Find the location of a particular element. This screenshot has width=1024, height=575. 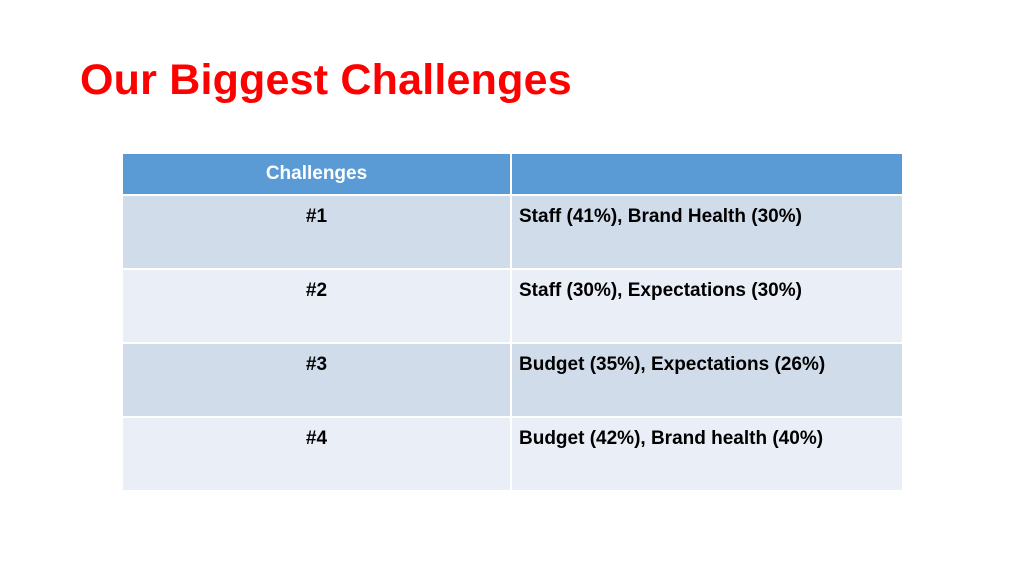

slide-title: Our Biggest Challenges is located at coordinates (326, 80).